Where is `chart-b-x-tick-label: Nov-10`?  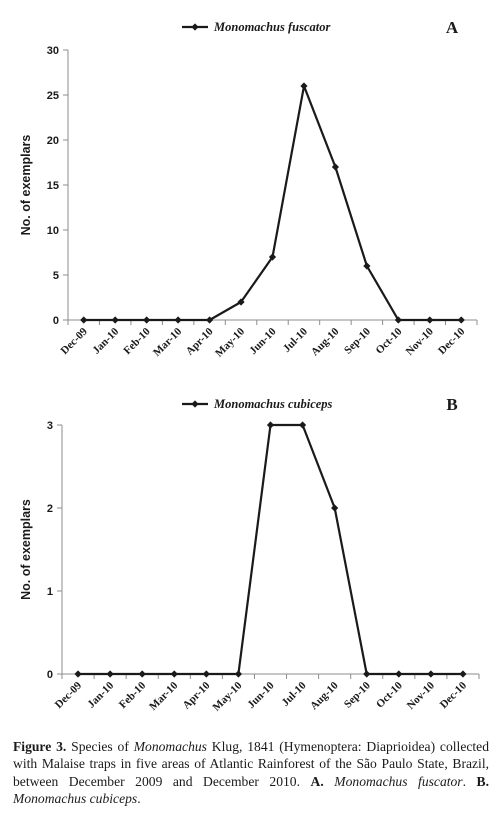 chart-b-x-tick-label: Nov-10 is located at coordinates (421, 695).